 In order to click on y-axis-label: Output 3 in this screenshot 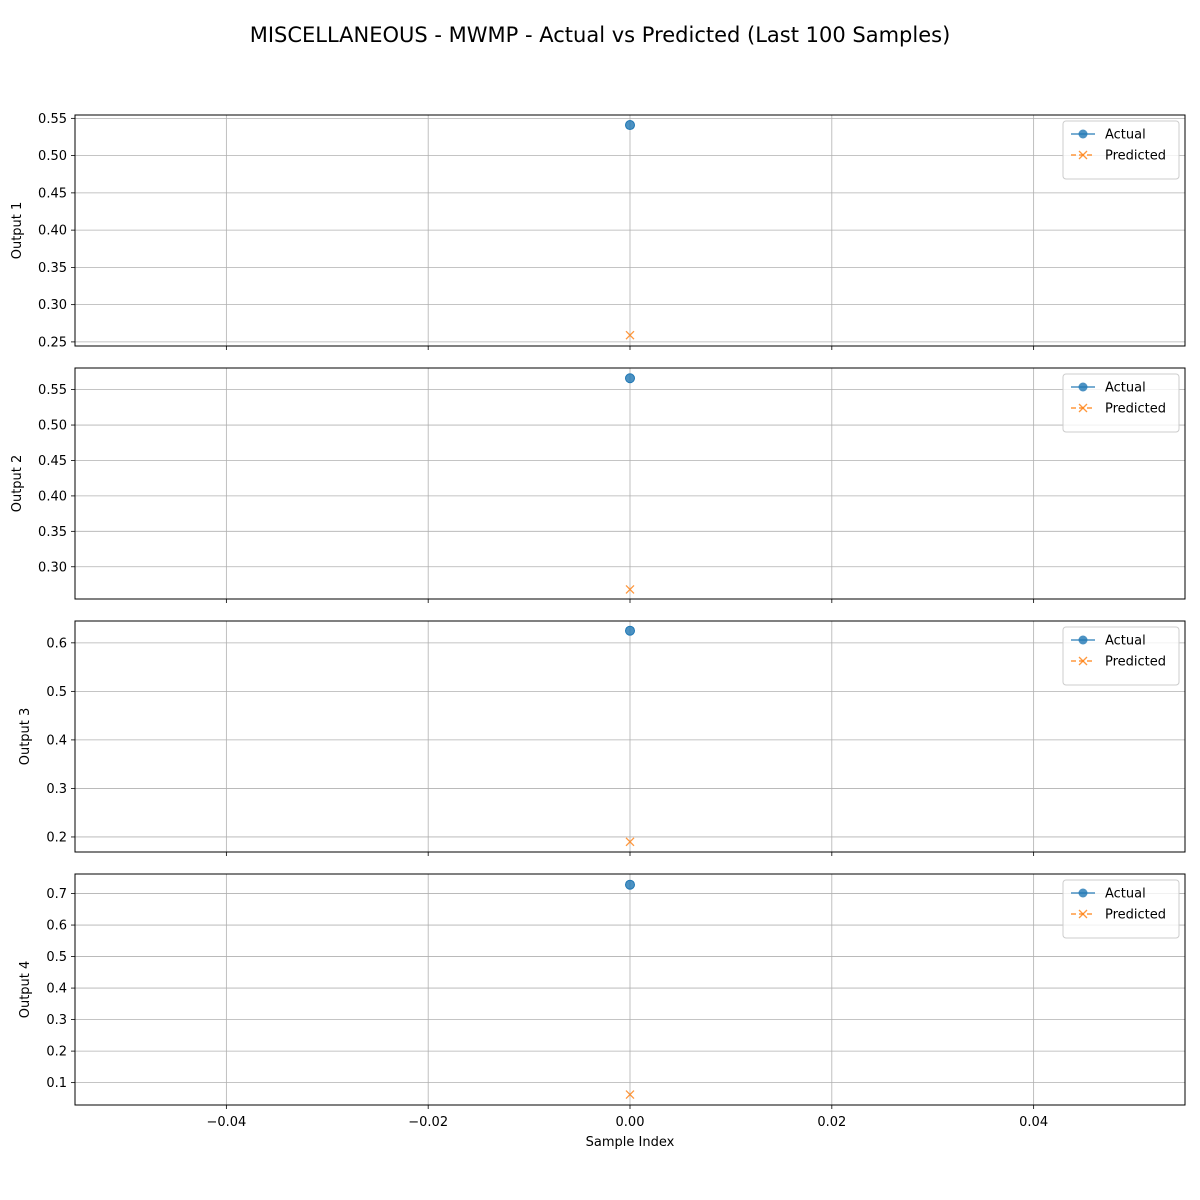, I will do `click(25, 737)`.